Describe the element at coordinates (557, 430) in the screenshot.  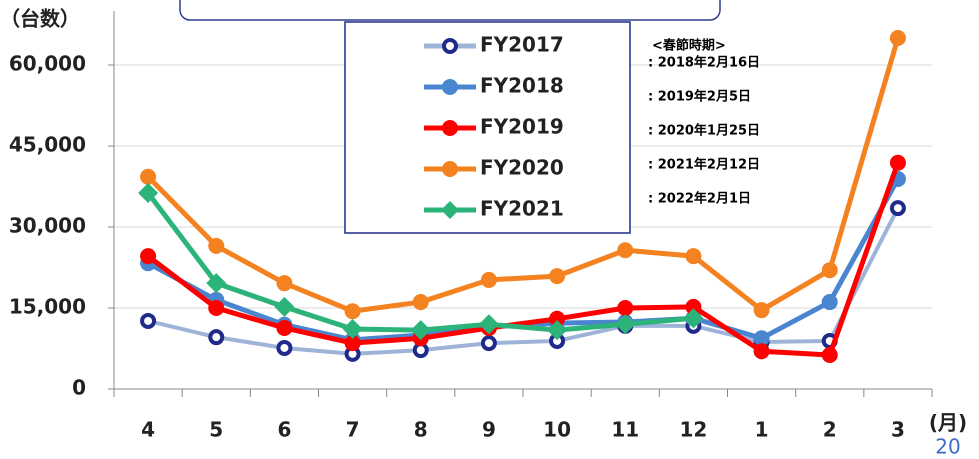
I see `x-tick-label: 10` at that location.